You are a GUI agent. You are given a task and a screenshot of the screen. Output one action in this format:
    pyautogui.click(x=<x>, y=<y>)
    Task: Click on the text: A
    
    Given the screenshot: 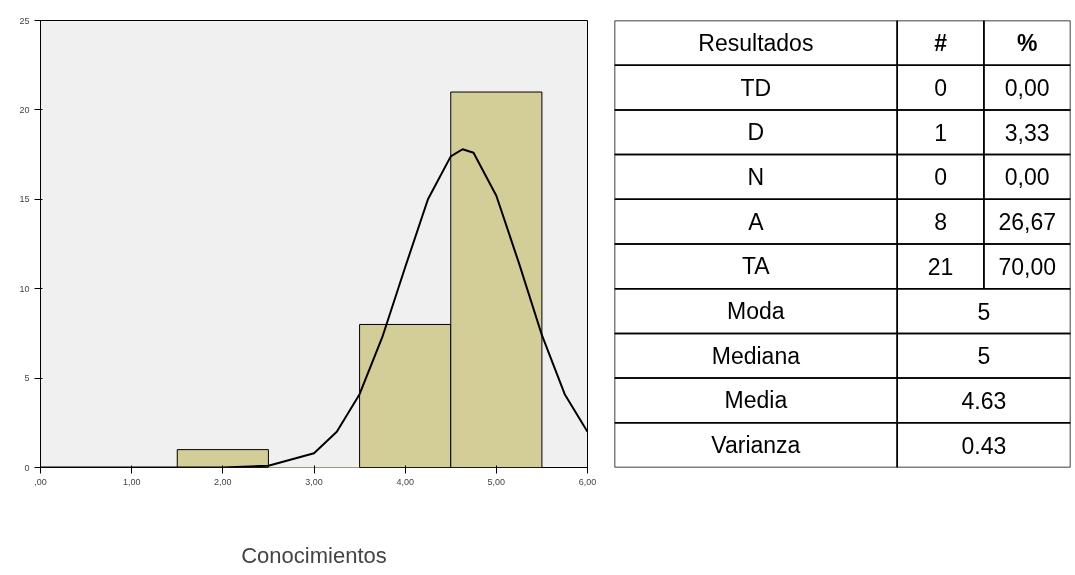 What is the action you would take?
    pyautogui.click(x=756, y=221)
    